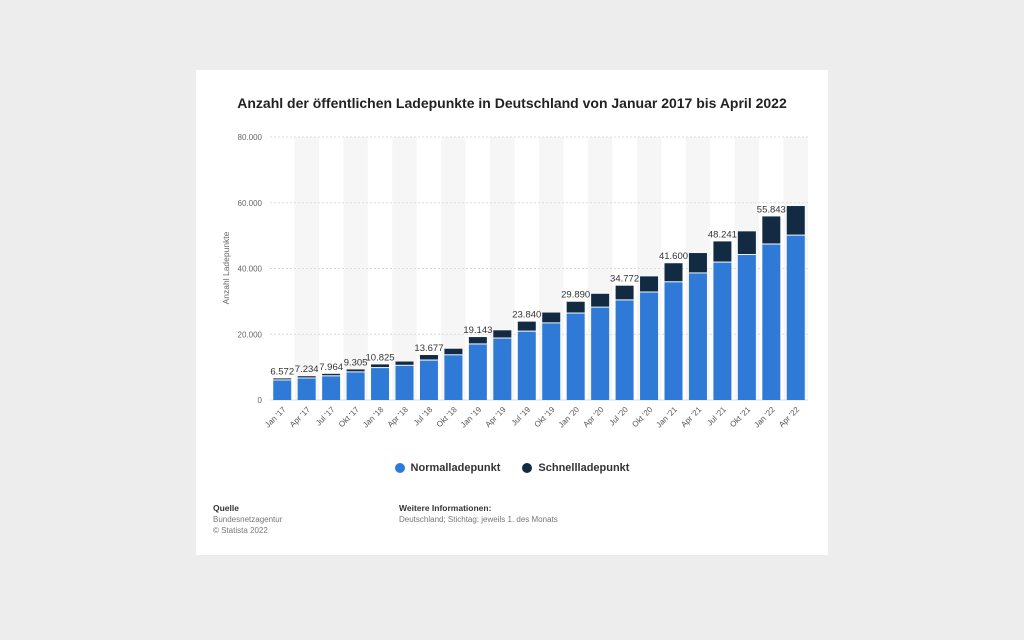 The height and width of the screenshot is (640, 1024). I want to click on legend-item-fast: Schnellladepunkt, so click(575, 468).